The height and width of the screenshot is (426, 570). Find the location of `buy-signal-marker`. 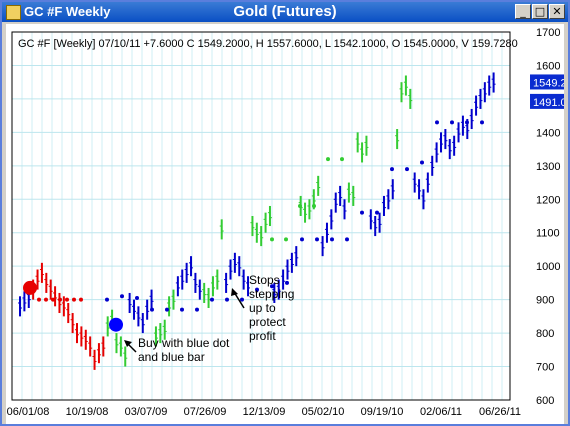

buy-signal-marker is located at coordinates (116, 324).